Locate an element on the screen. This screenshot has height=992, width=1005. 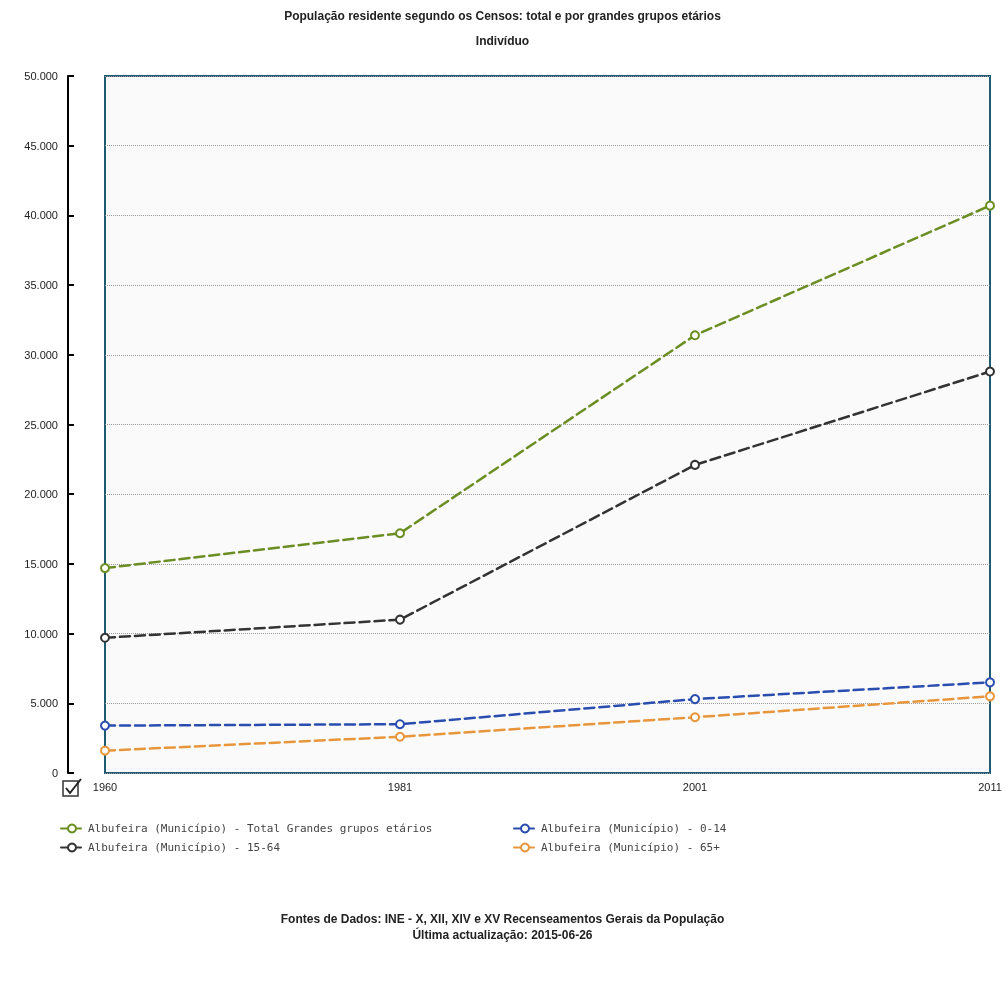
y-tick-label: 45.000 is located at coordinates (41, 145).